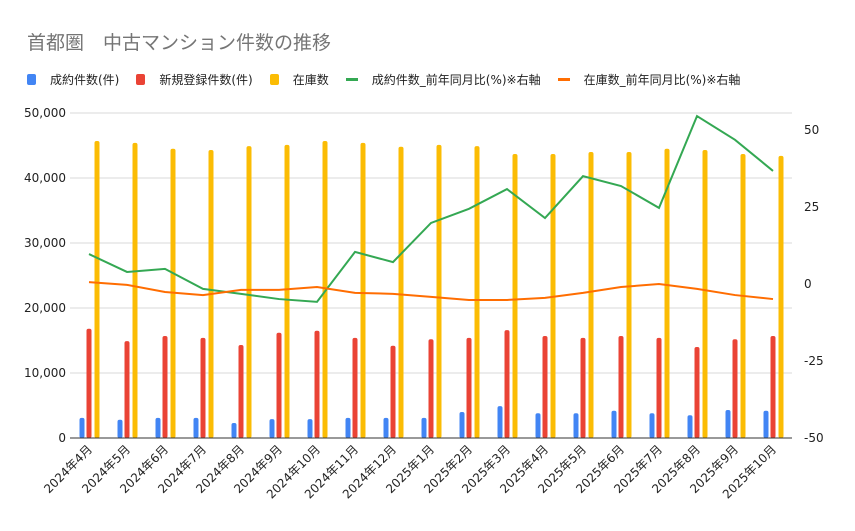 The image size is (855, 531). I want to click on legend-label: 在庫数_前年同月比(%)※右軸, so click(662, 80).